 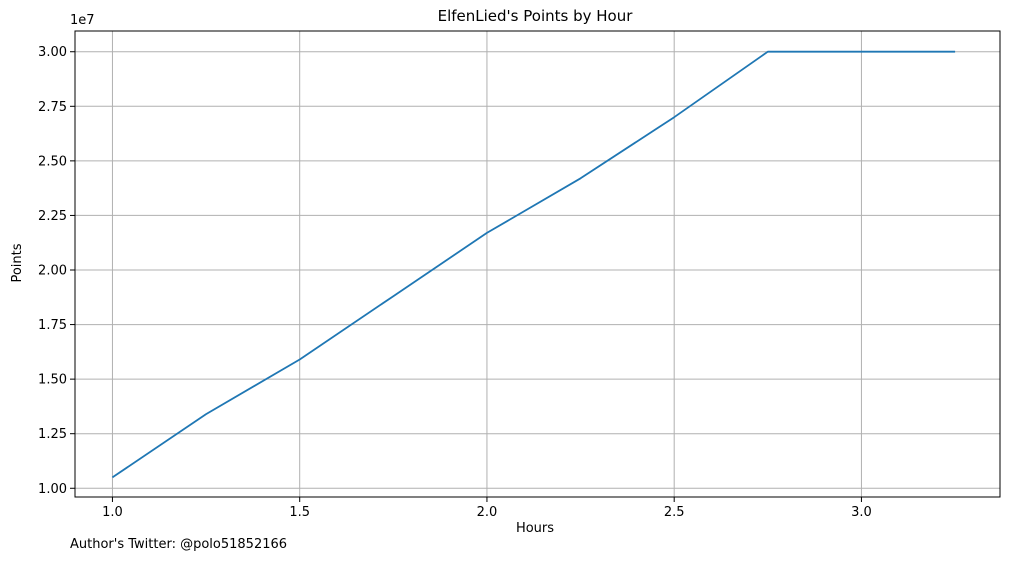 What do you see at coordinates (487, 512) in the screenshot?
I see `x-tick-label: 2.0` at bounding box center [487, 512].